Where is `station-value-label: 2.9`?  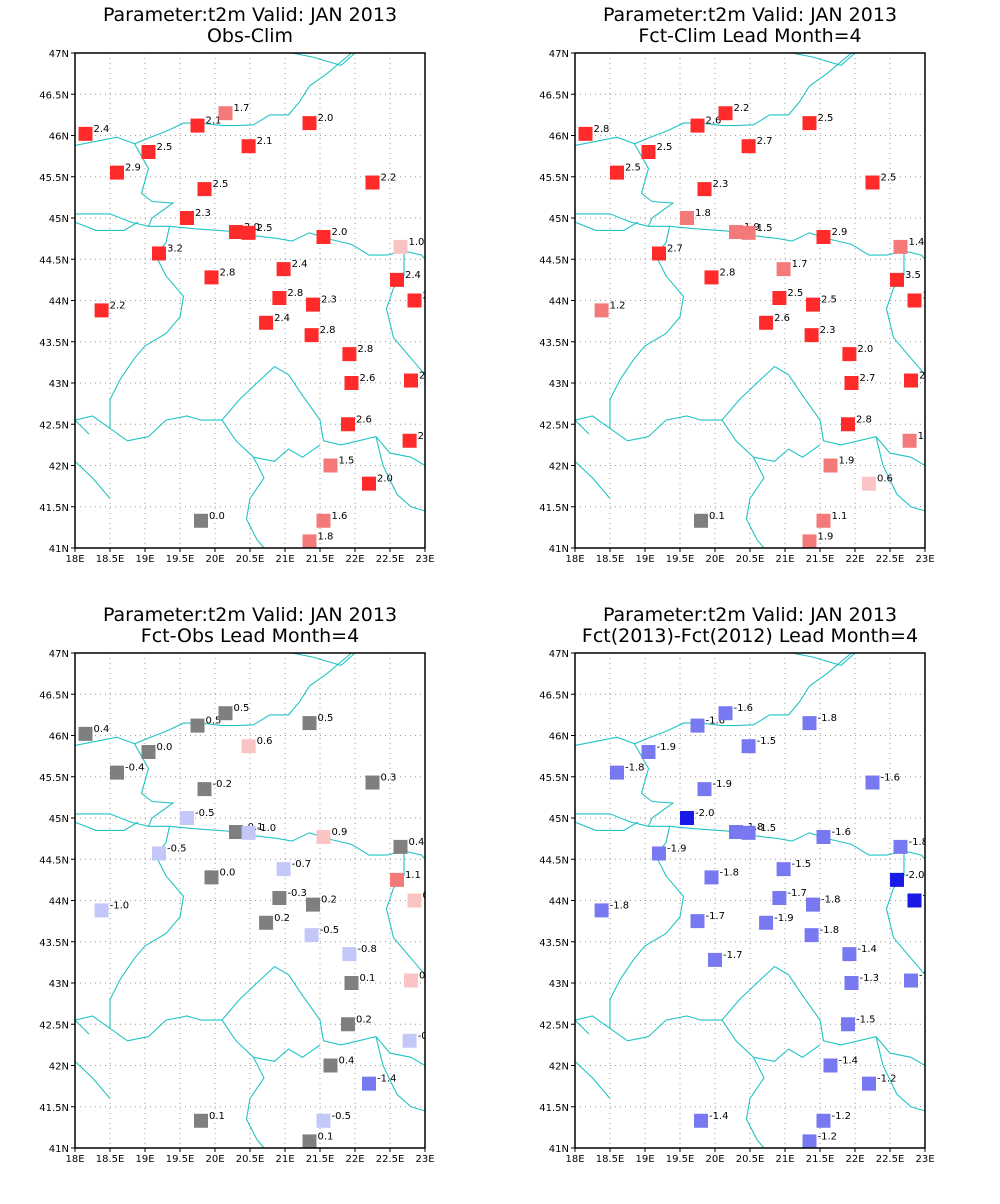
station-value-label: 2.9 is located at coordinates (840, 232).